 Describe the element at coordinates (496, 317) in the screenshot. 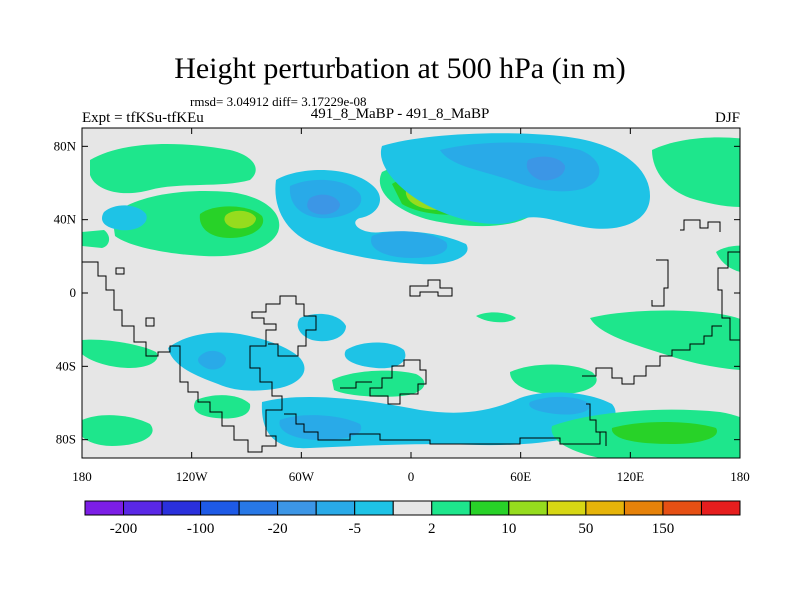

I see `contour-positive-tropical-pacific` at that location.